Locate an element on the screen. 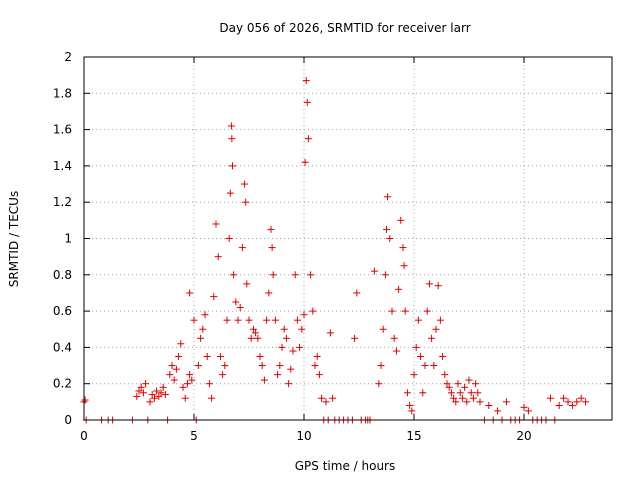 The height and width of the screenshot is (480, 640). y-tick-label: 0 is located at coordinates (68, 420).